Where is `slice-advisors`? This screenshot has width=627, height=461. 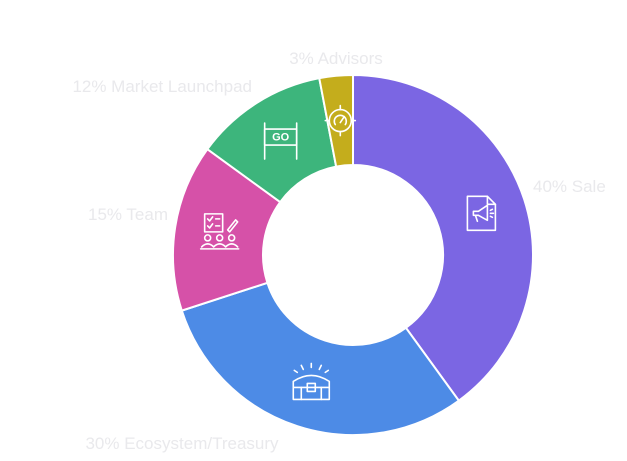
slice-advisors is located at coordinates (336, 120).